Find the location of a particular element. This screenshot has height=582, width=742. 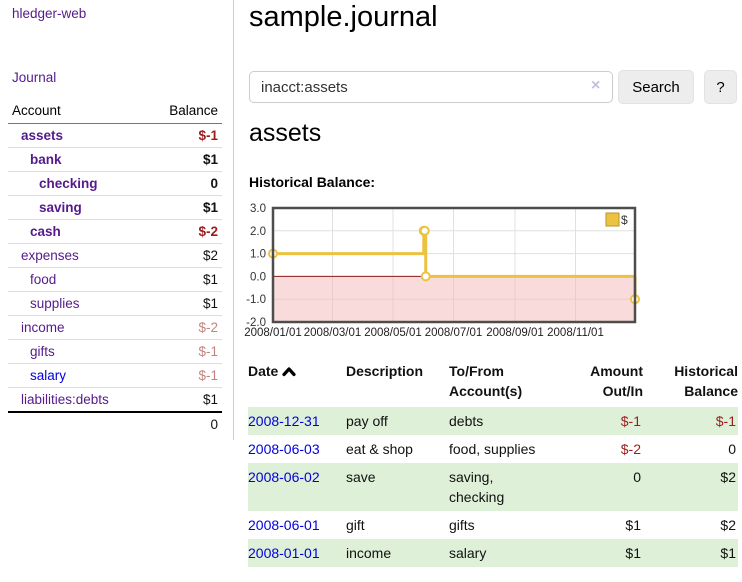

account-link: supplies is located at coordinates (55, 303).